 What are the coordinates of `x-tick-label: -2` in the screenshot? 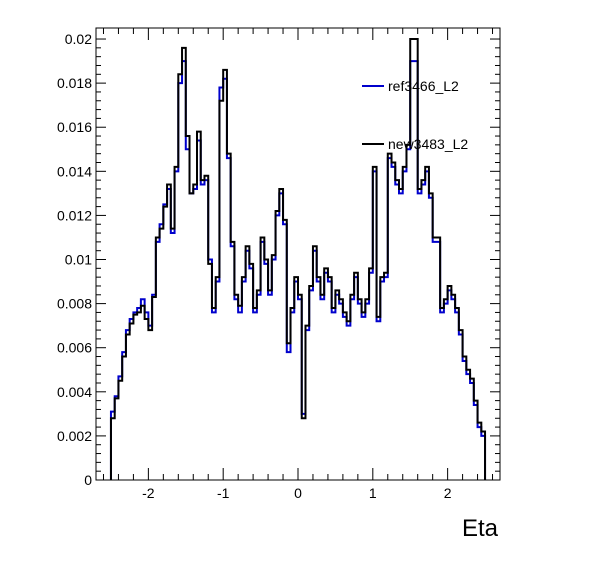 It's located at (148, 493).